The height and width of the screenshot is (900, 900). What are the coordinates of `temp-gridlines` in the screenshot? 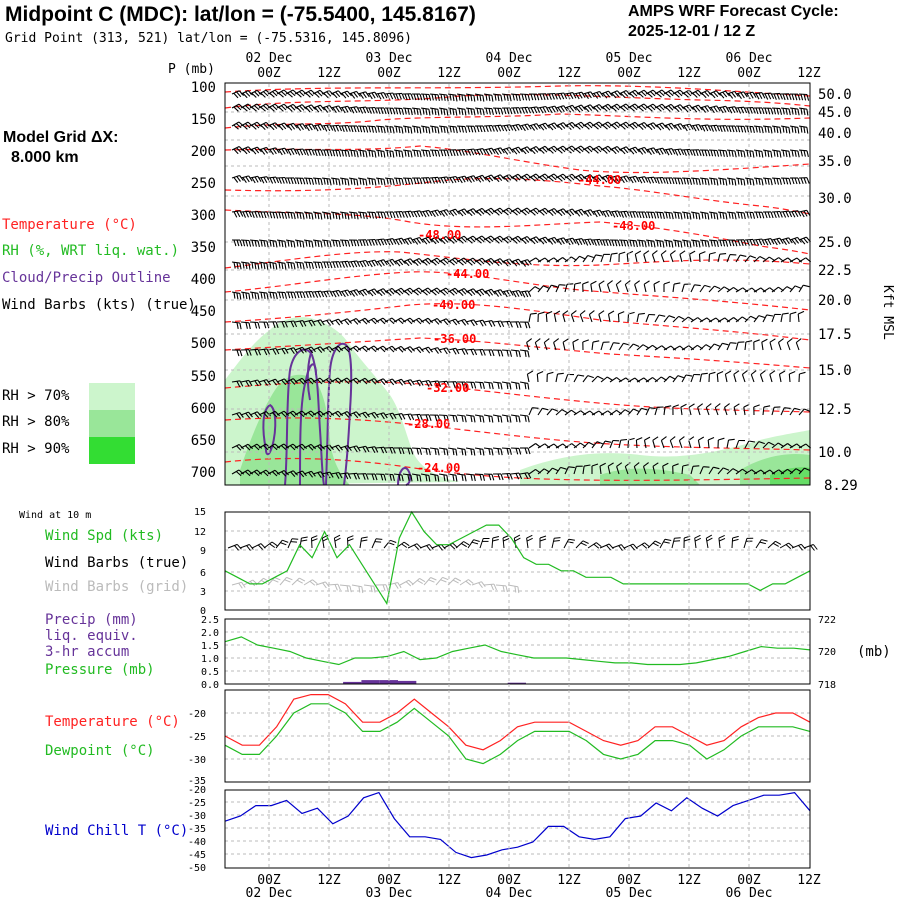 It's located at (517, 736).